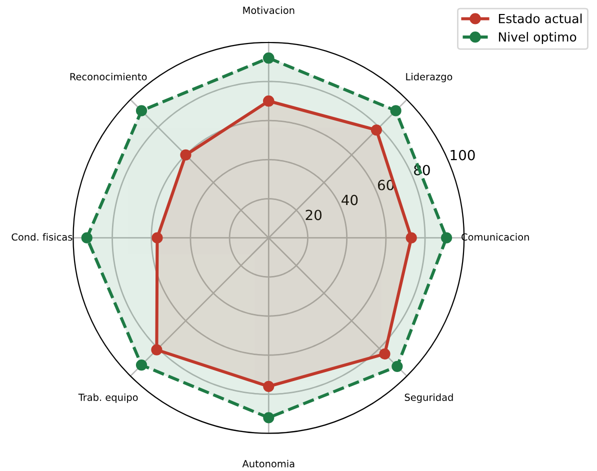  Describe the element at coordinates (428, 398) in the screenshot. I see `spoke-label: Seguridad` at that location.